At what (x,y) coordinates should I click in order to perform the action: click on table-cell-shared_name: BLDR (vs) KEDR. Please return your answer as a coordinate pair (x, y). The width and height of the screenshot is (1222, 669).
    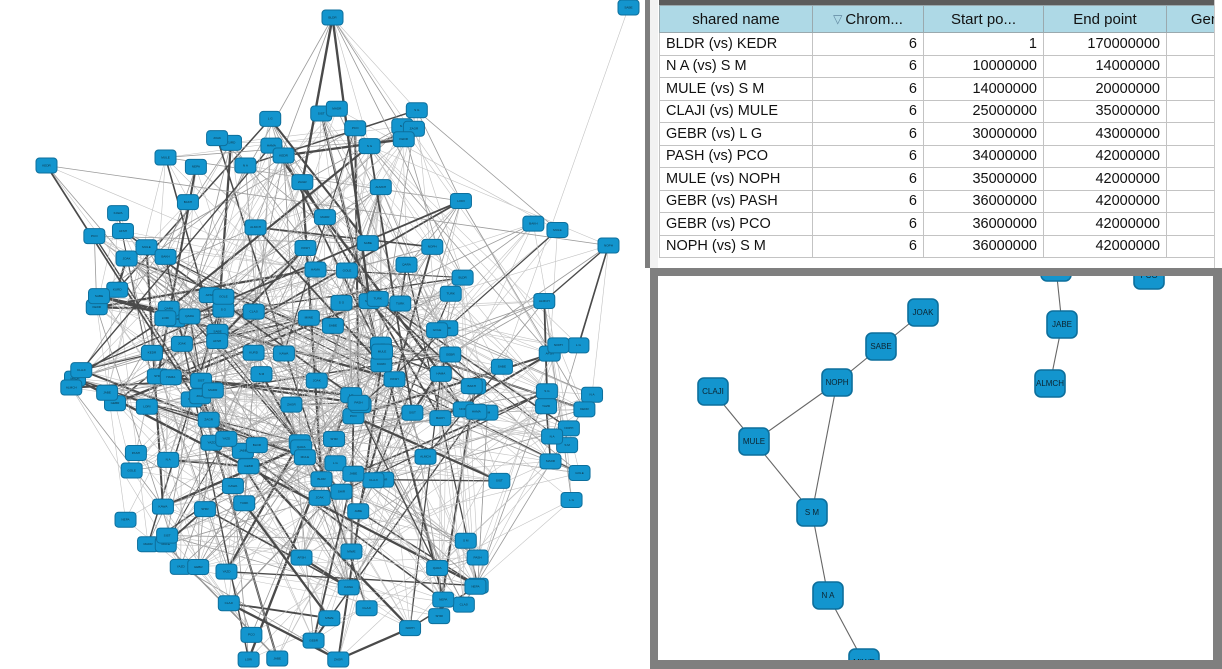
    Looking at the image, I should click on (736, 44).